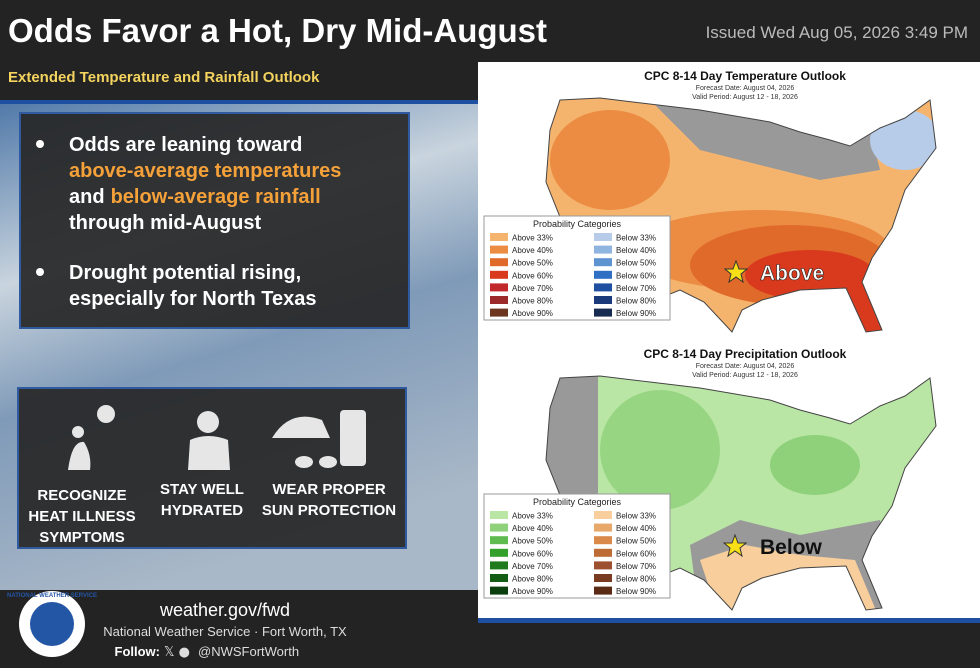  I want to click on legend-label: Above 50%, so click(532, 541).